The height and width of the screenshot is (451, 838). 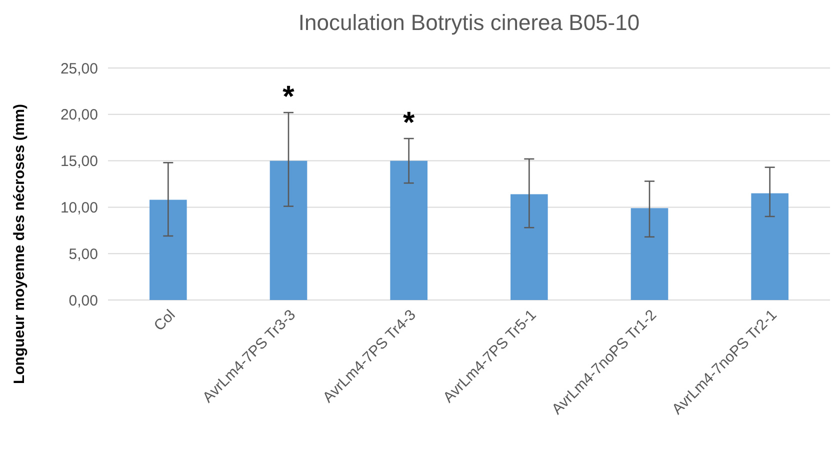 I want to click on y-tick-label: 10,00, so click(x=79, y=207).